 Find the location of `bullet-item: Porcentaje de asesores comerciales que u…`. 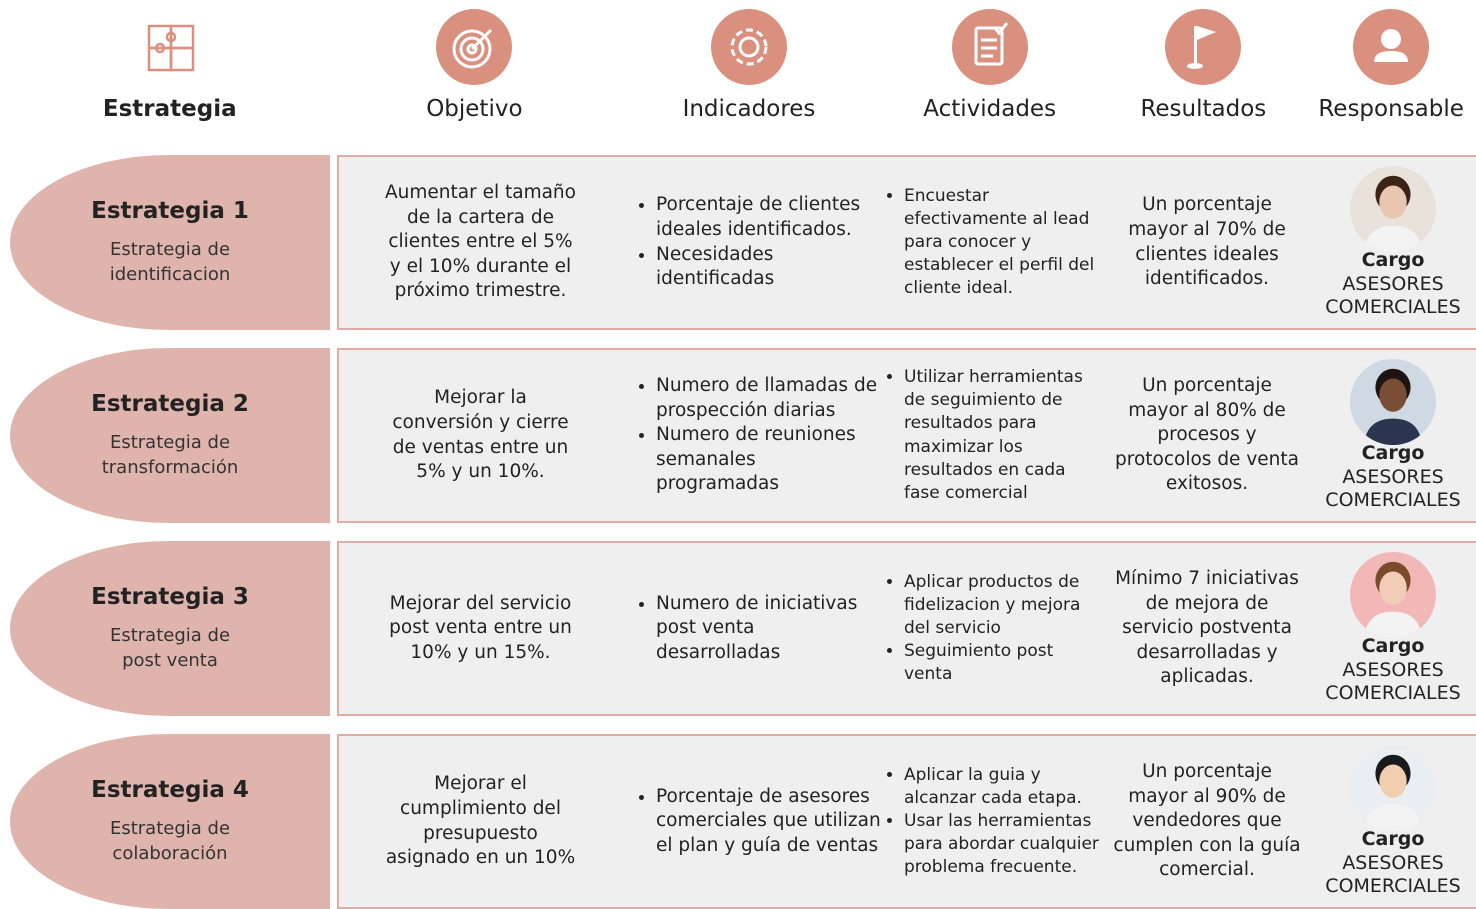

bullet-item: Porcentaje de asesores comerciales que u… is located at coordinates (769, 822).